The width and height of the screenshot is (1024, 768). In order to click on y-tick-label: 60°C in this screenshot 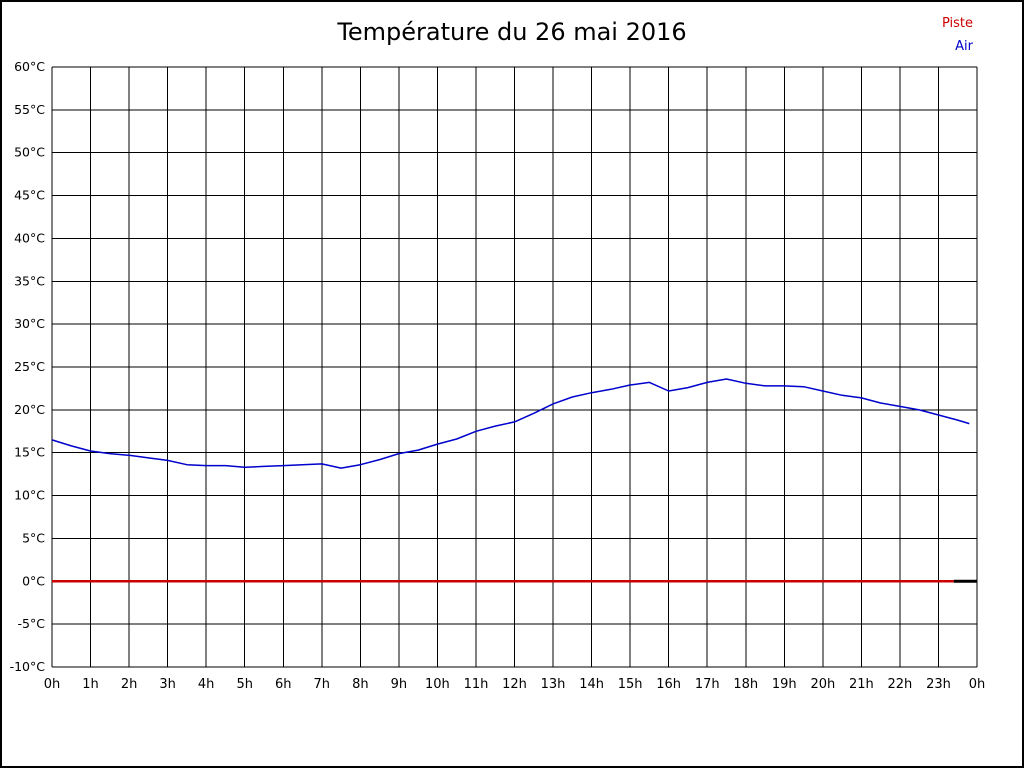, I will do `click(29, 66)`.